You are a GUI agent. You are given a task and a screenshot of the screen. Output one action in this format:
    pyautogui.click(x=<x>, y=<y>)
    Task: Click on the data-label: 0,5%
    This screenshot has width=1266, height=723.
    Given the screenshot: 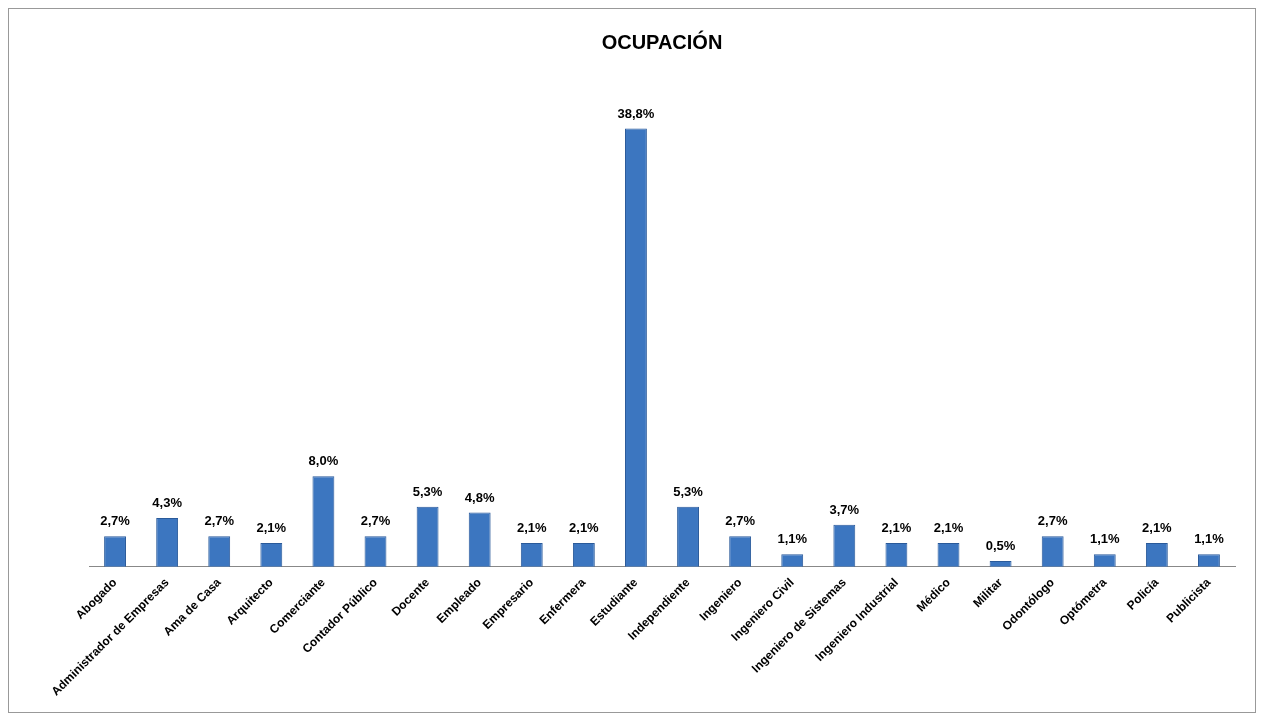 What is the action you would take?
    pyautogui.click(x=1000, y=546)
    